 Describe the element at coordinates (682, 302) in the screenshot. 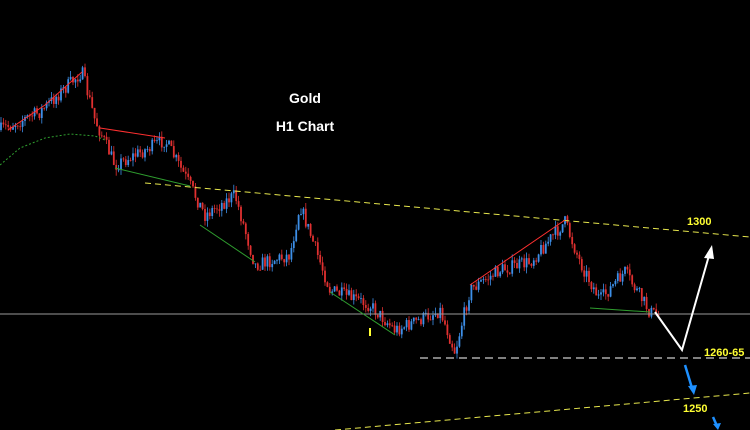

I see `forecast-path` at that location.